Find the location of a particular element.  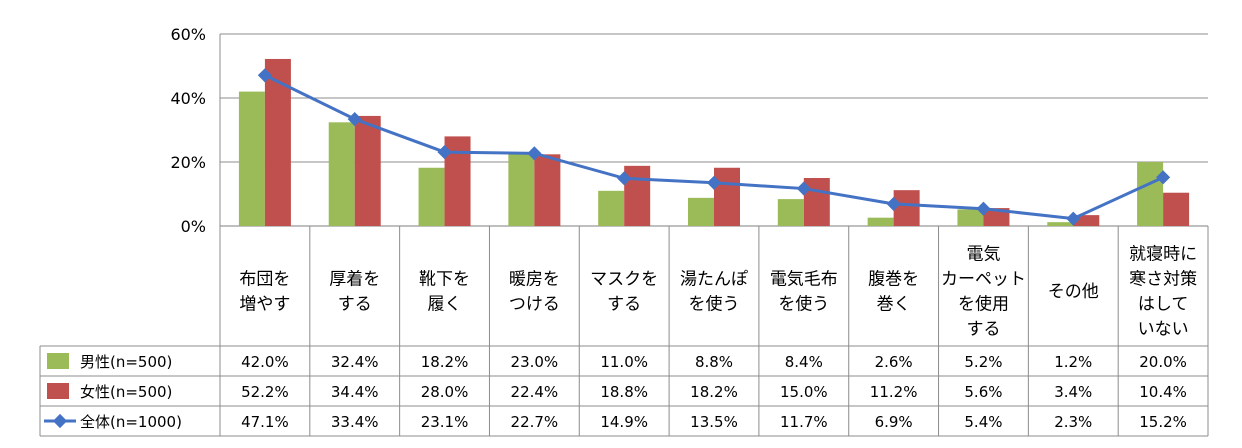

data-label: 42.0% is located at coordinates (265, 362).